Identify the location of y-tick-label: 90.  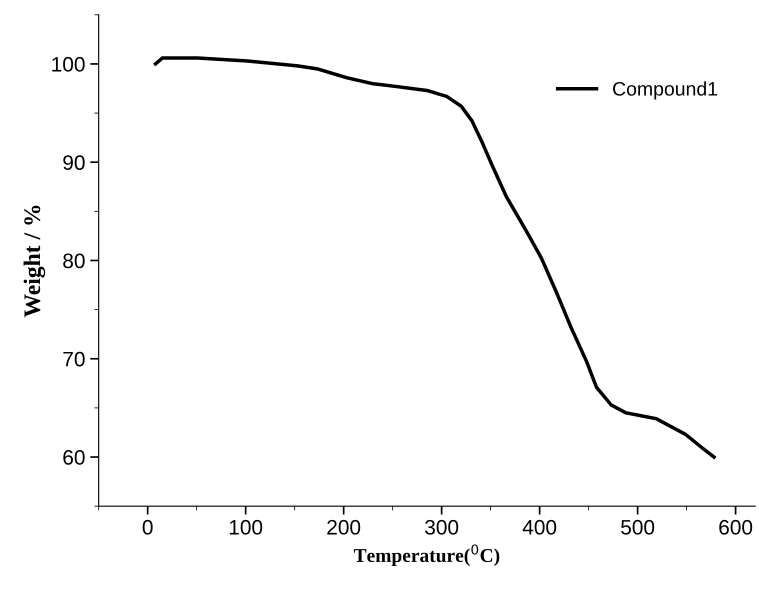
(74, 162).